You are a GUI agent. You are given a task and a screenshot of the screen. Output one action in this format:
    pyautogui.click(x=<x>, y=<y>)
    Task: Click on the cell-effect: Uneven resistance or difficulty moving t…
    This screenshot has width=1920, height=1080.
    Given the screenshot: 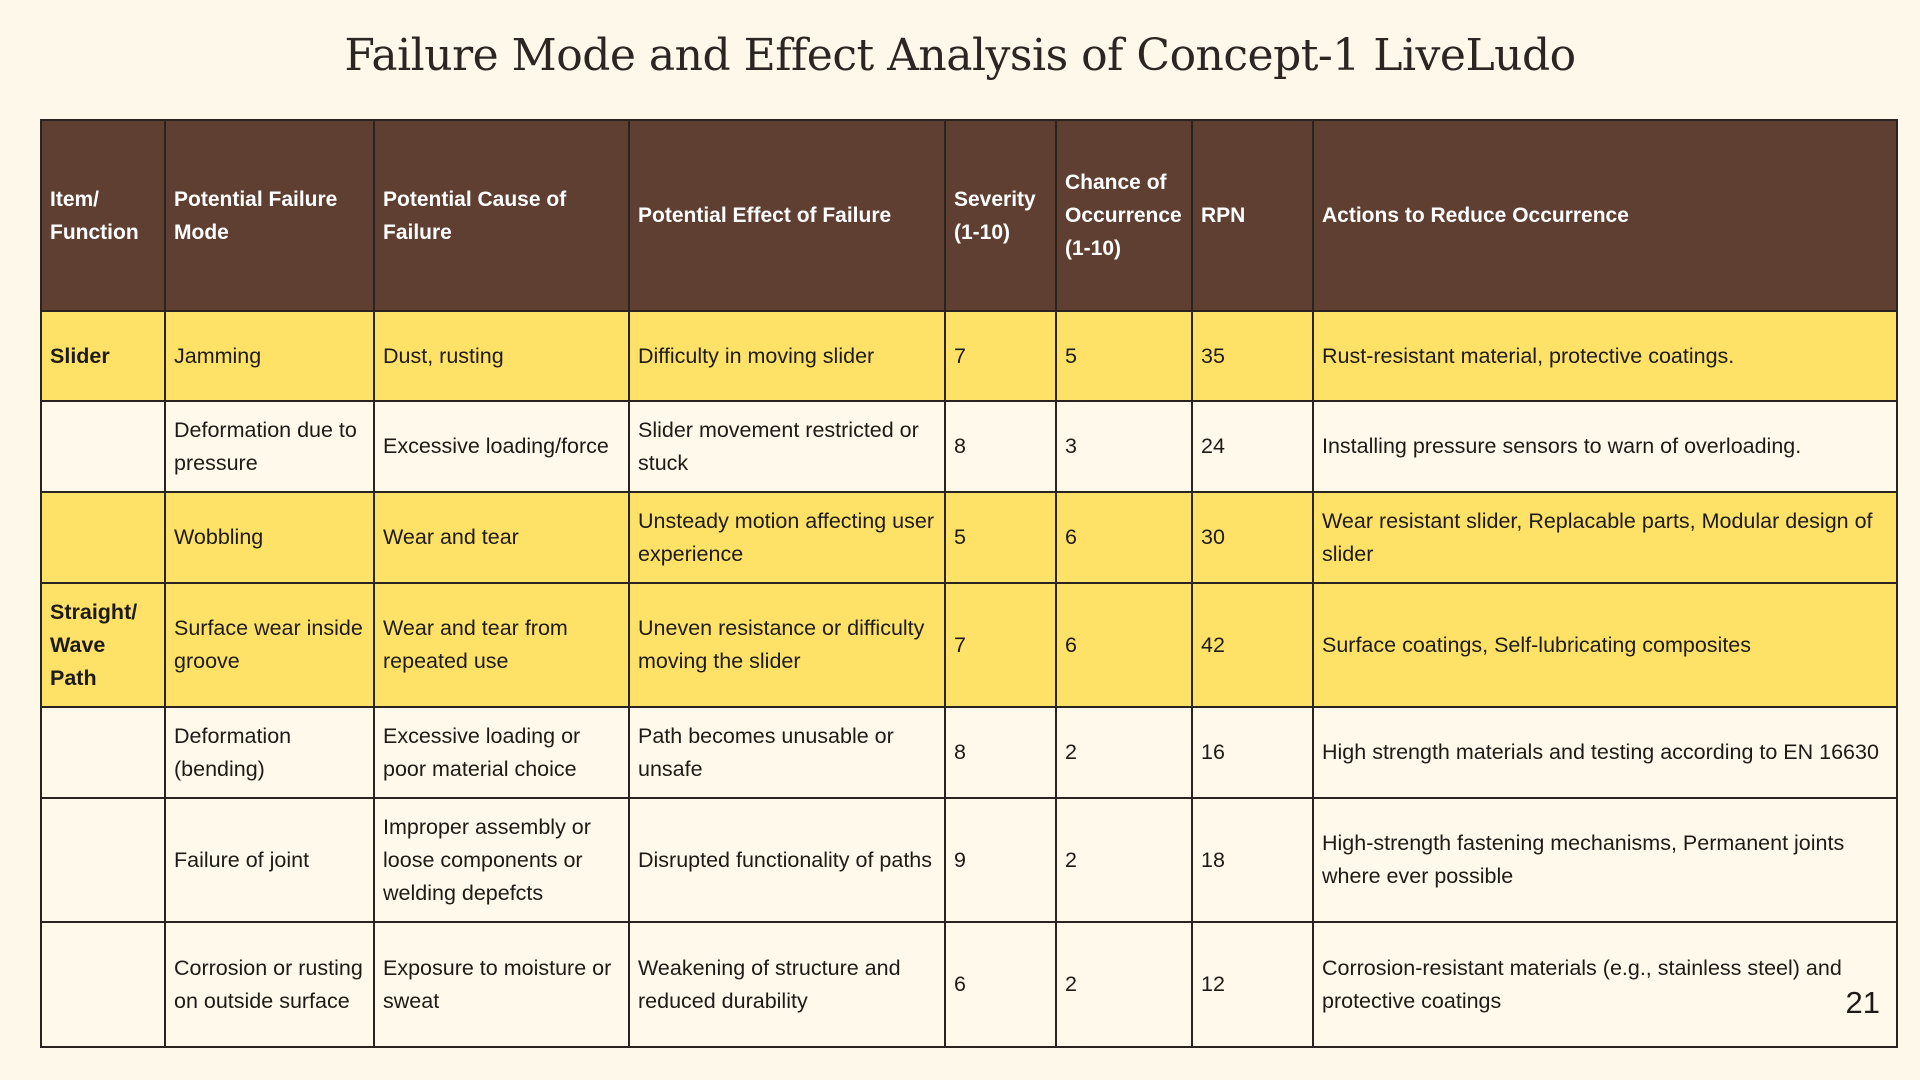 What is the action you would take?
    pyautogui.click(x=787, y=645)
    